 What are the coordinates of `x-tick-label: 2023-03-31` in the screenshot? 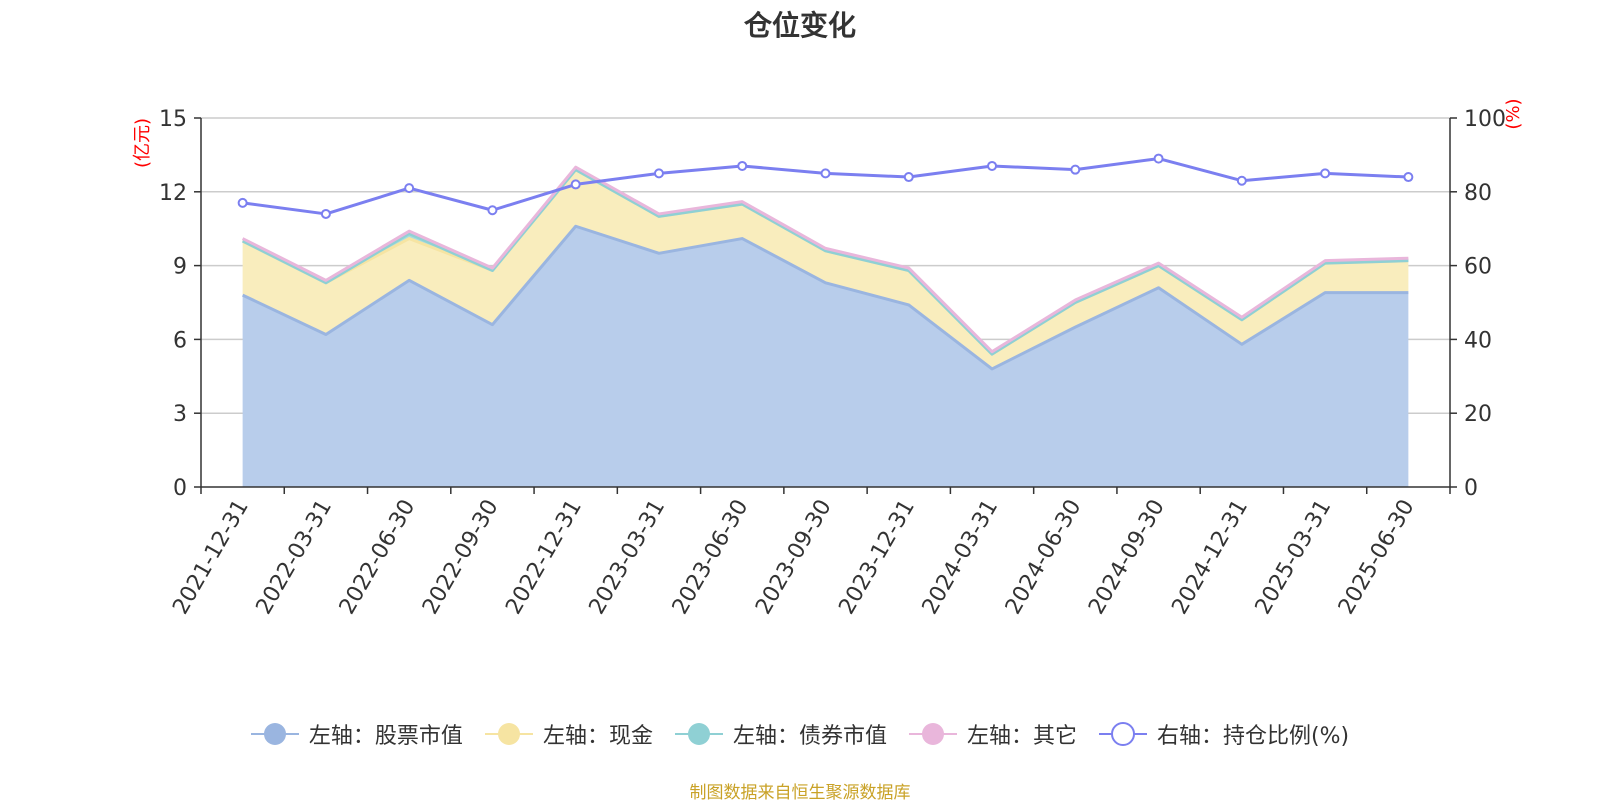 It's located at (628, 557).